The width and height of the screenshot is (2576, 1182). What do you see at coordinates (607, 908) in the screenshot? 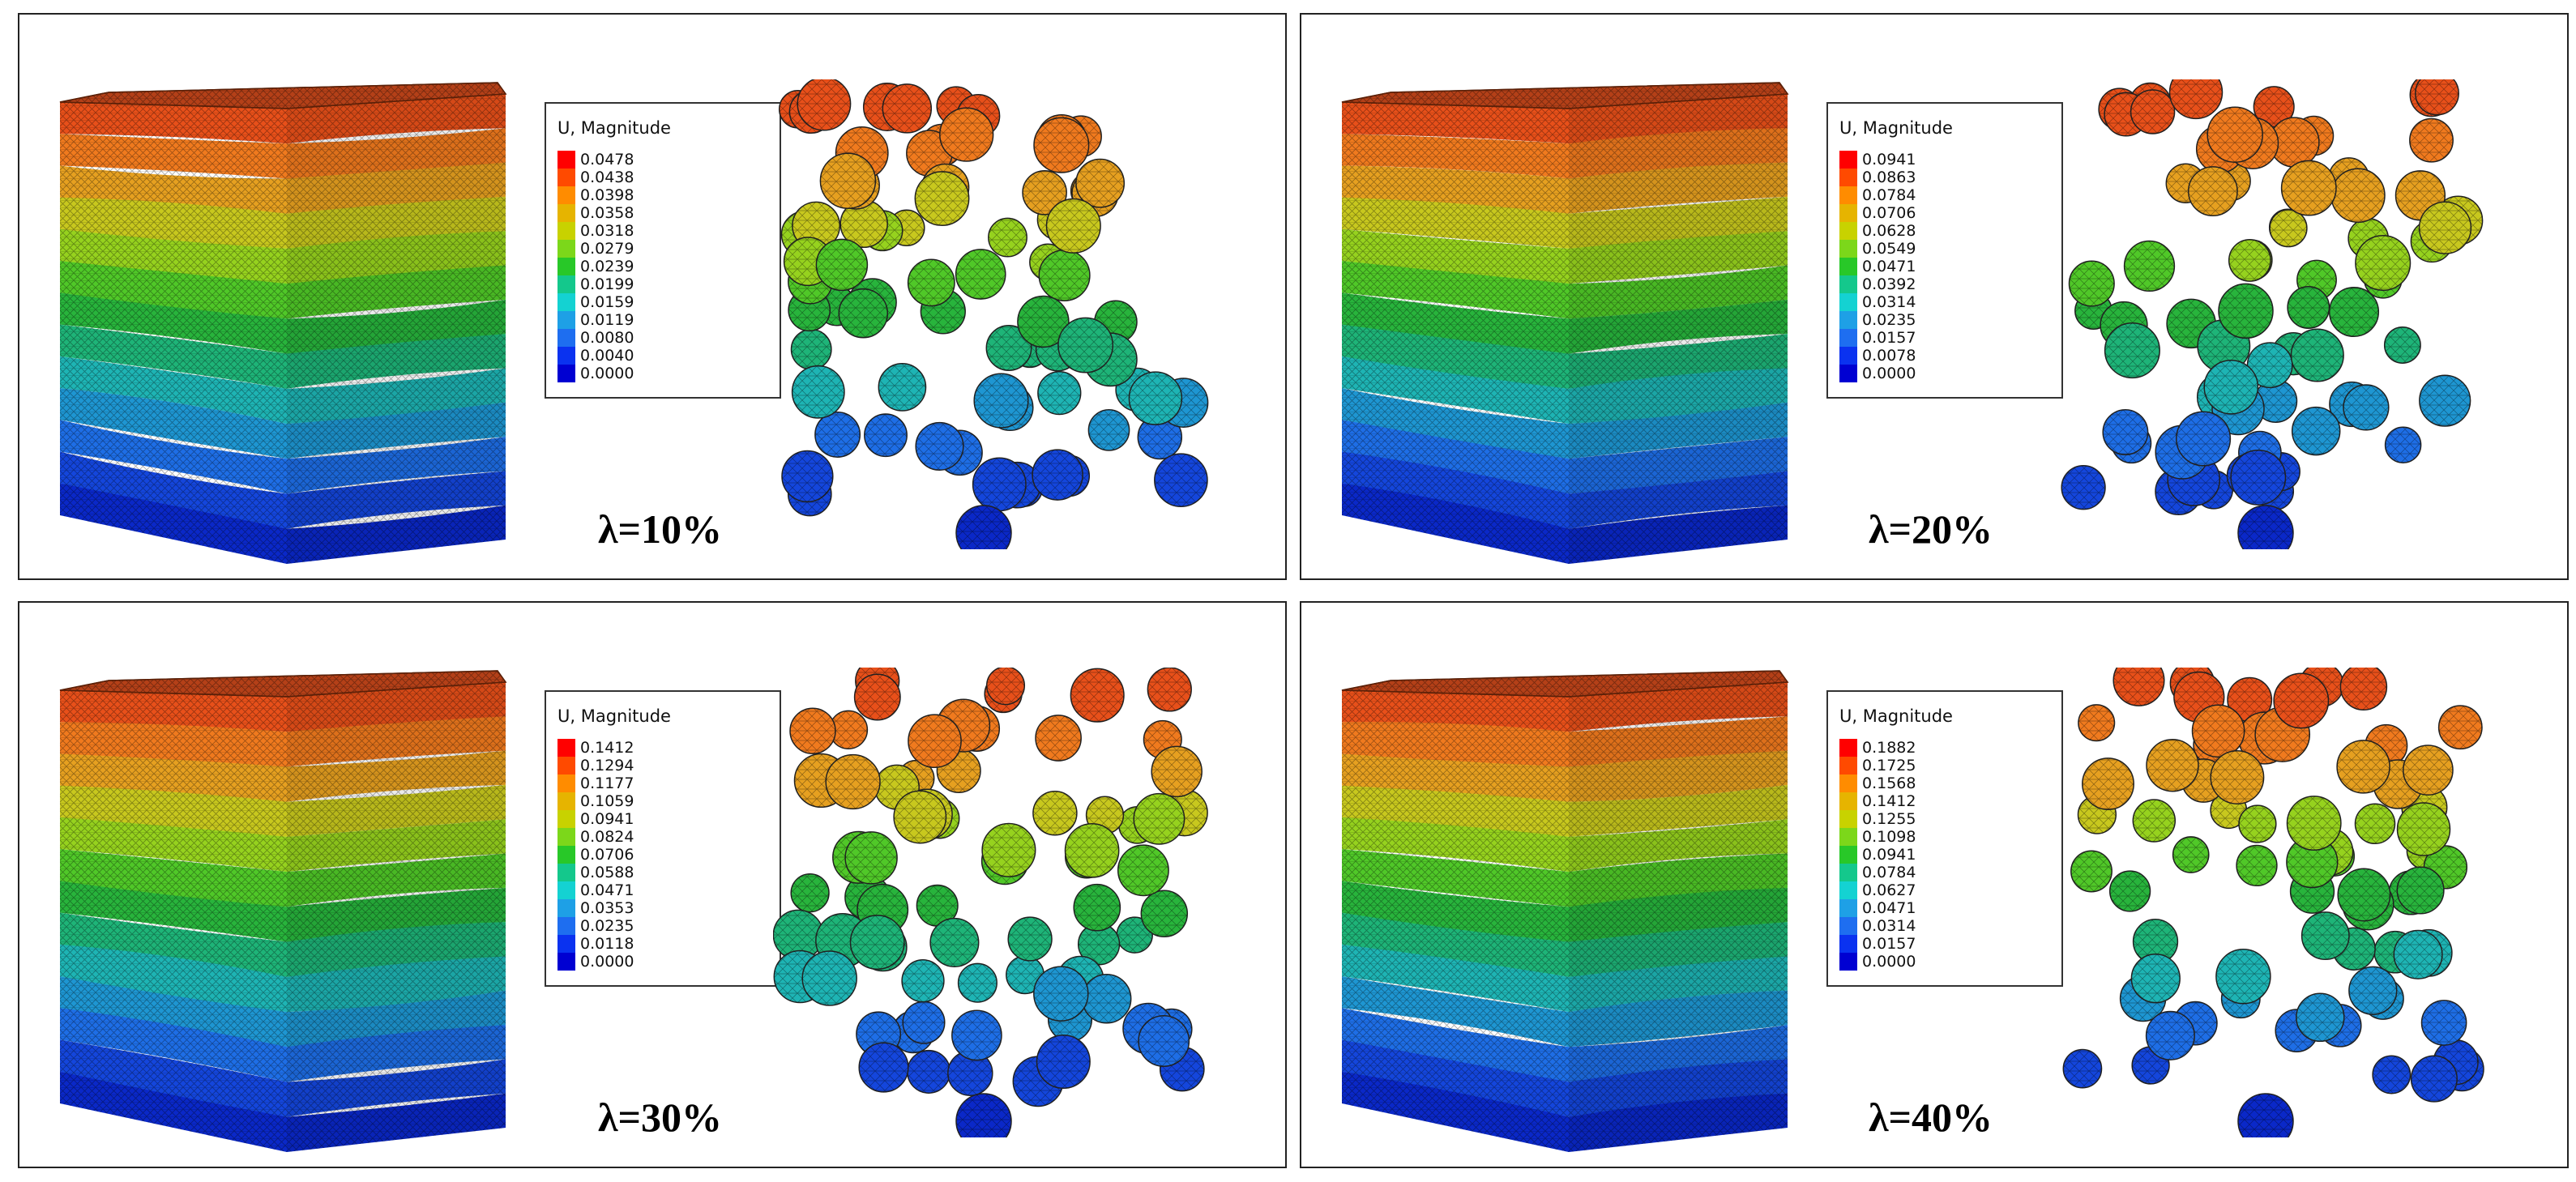
I see `legend-value: 0.0353` at bounding box center [607, 908].